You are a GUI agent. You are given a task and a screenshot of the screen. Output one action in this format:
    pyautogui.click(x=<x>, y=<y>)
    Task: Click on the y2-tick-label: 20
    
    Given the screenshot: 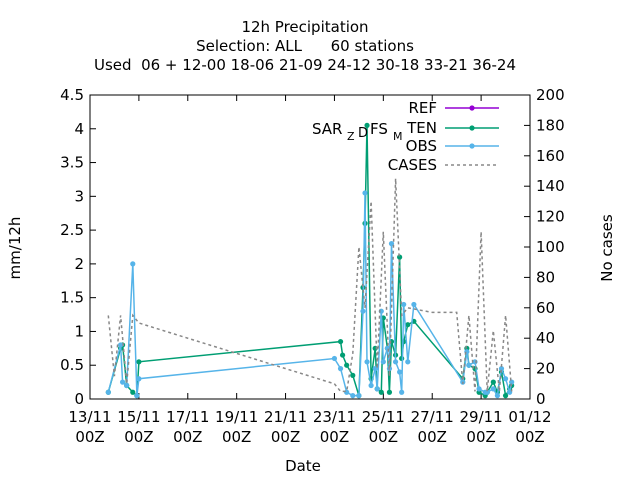 What is the action you would take?
    pyautogui.click(x=545, y=369)
    